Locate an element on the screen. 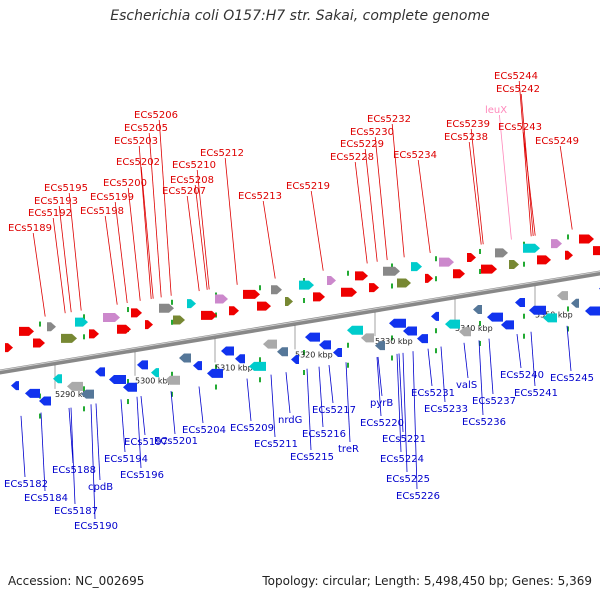 The height and width of the screenshot is (600, 600). forward-gene-label: ECs5202 is located at coordinates (138, 162).